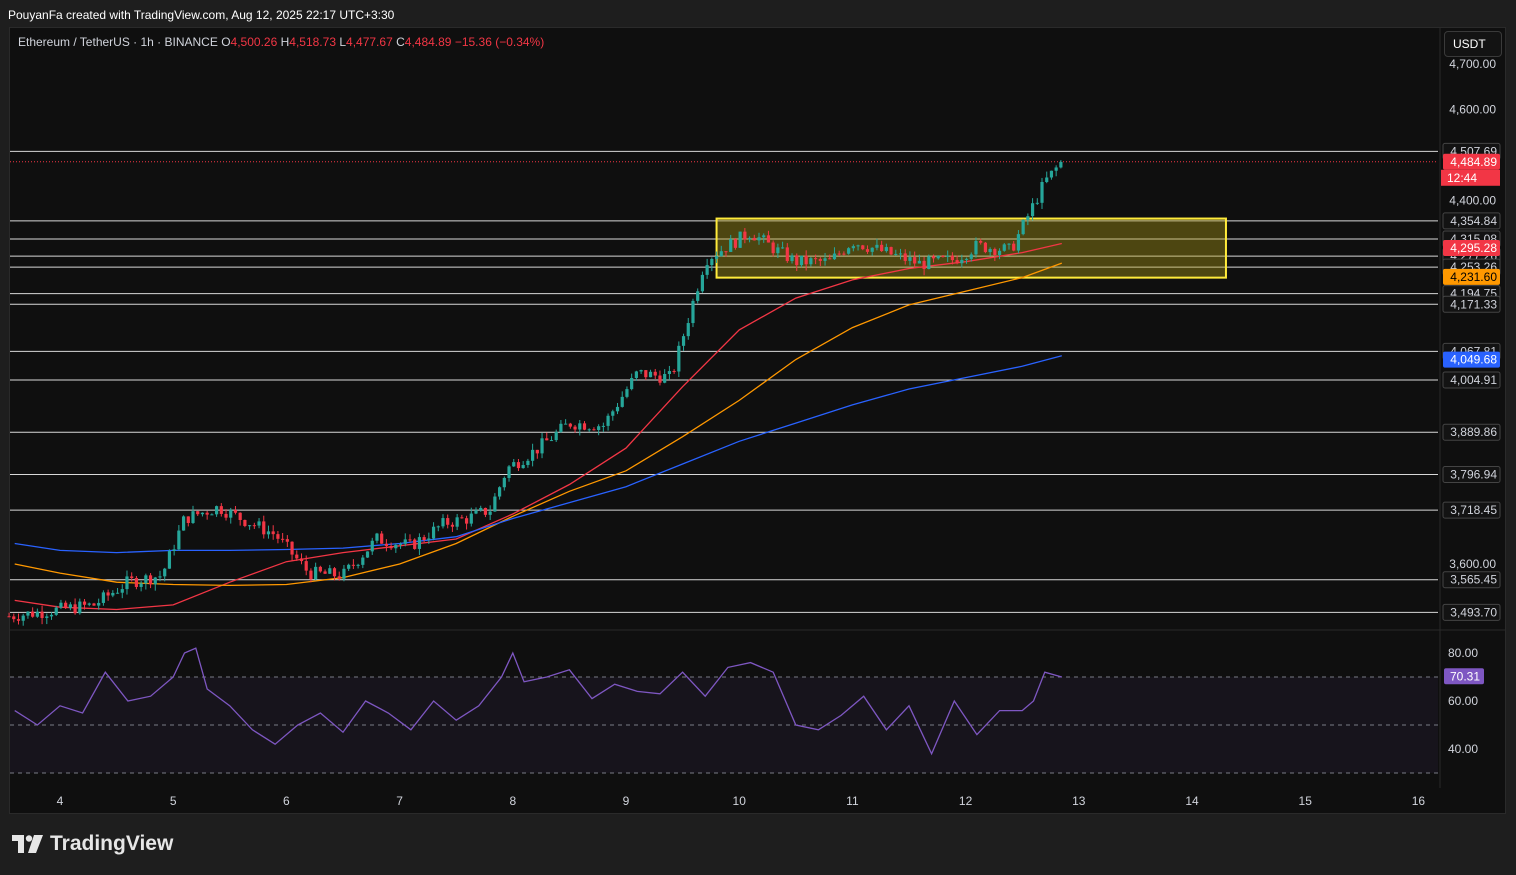 The image size is (1516, 875). What do you see at coordinates (1463, 701) in the screenshot?
I see `rsi-tick-label: 60.00` at bounding box center [1463, 701].